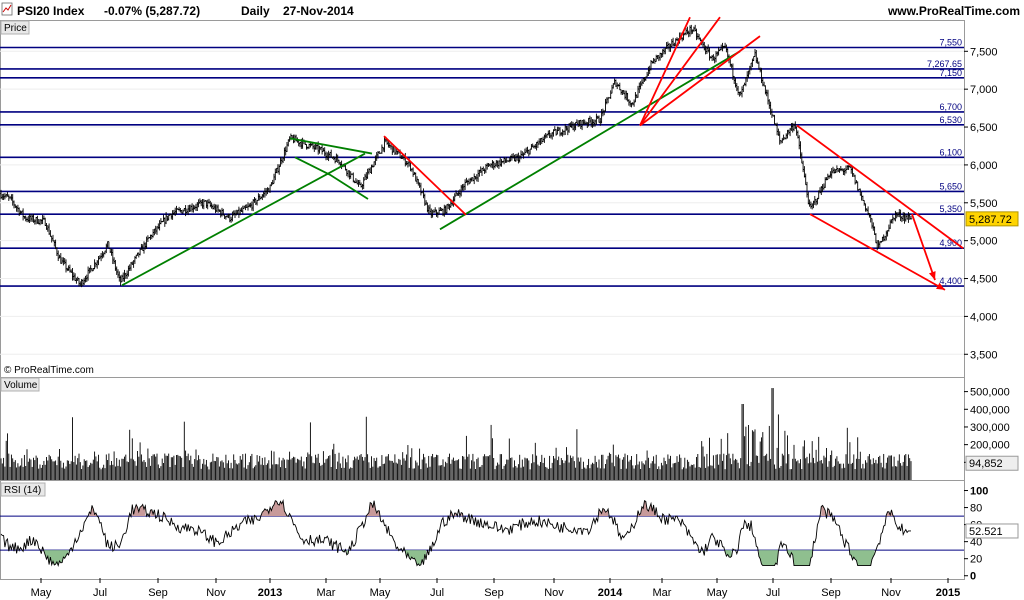 This screenshot has width=1024, height=600. What do you see at coordinates (984, 317) in the screenshot?
I see `price-axis-label: 4,000` at bounding box center [984, 317].